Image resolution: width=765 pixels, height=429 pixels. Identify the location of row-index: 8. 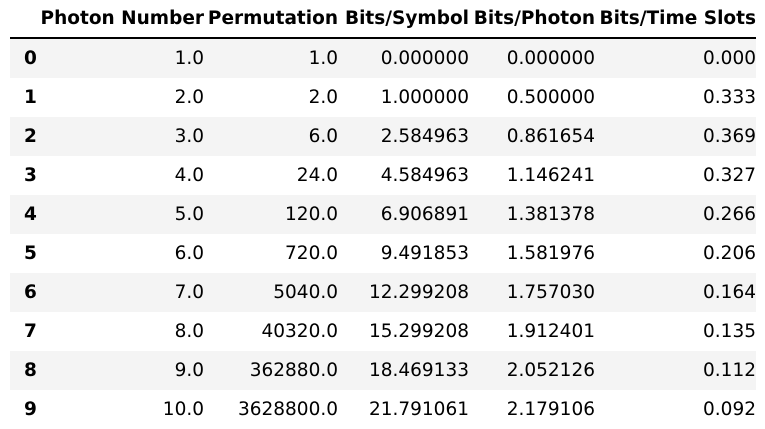
(30, 370).